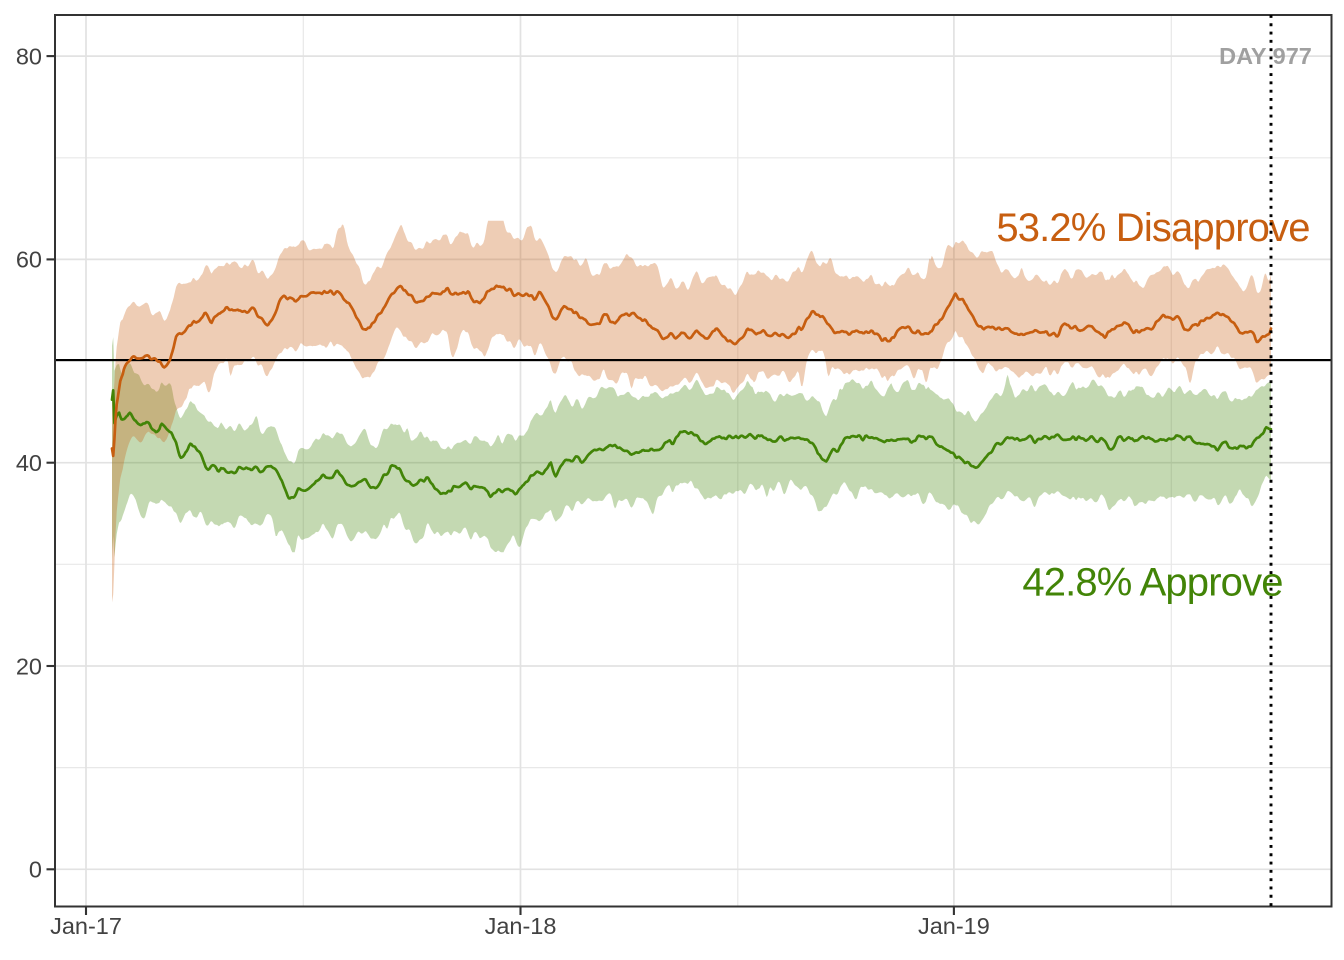 This screenshot has width=1344, height=960. Describe the element at coordinates (29, 463) in the screenshot. I see `svg-text: 40` at that location.